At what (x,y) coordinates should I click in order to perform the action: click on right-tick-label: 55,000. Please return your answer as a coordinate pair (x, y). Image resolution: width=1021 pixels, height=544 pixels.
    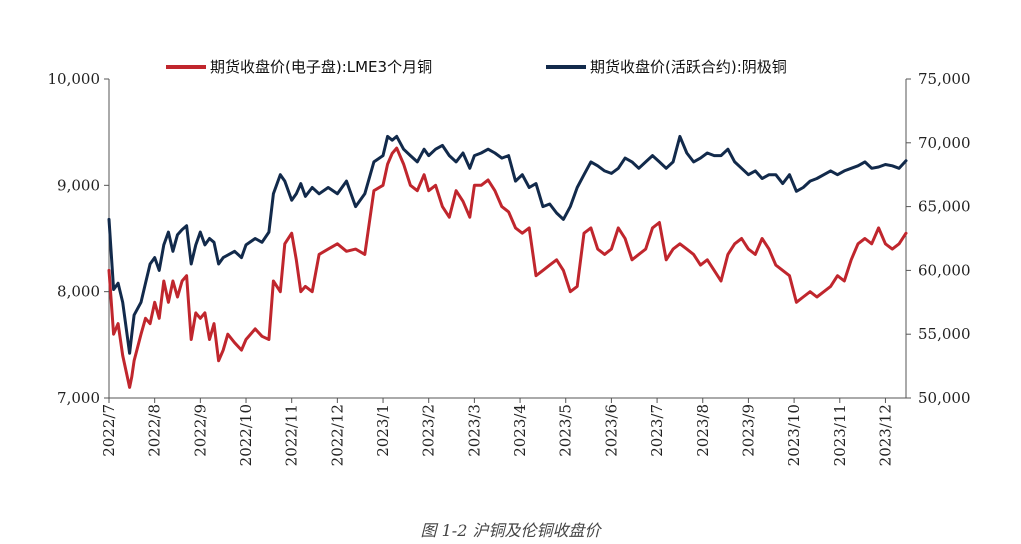
    Looking at the image, I should click on (944, 334).